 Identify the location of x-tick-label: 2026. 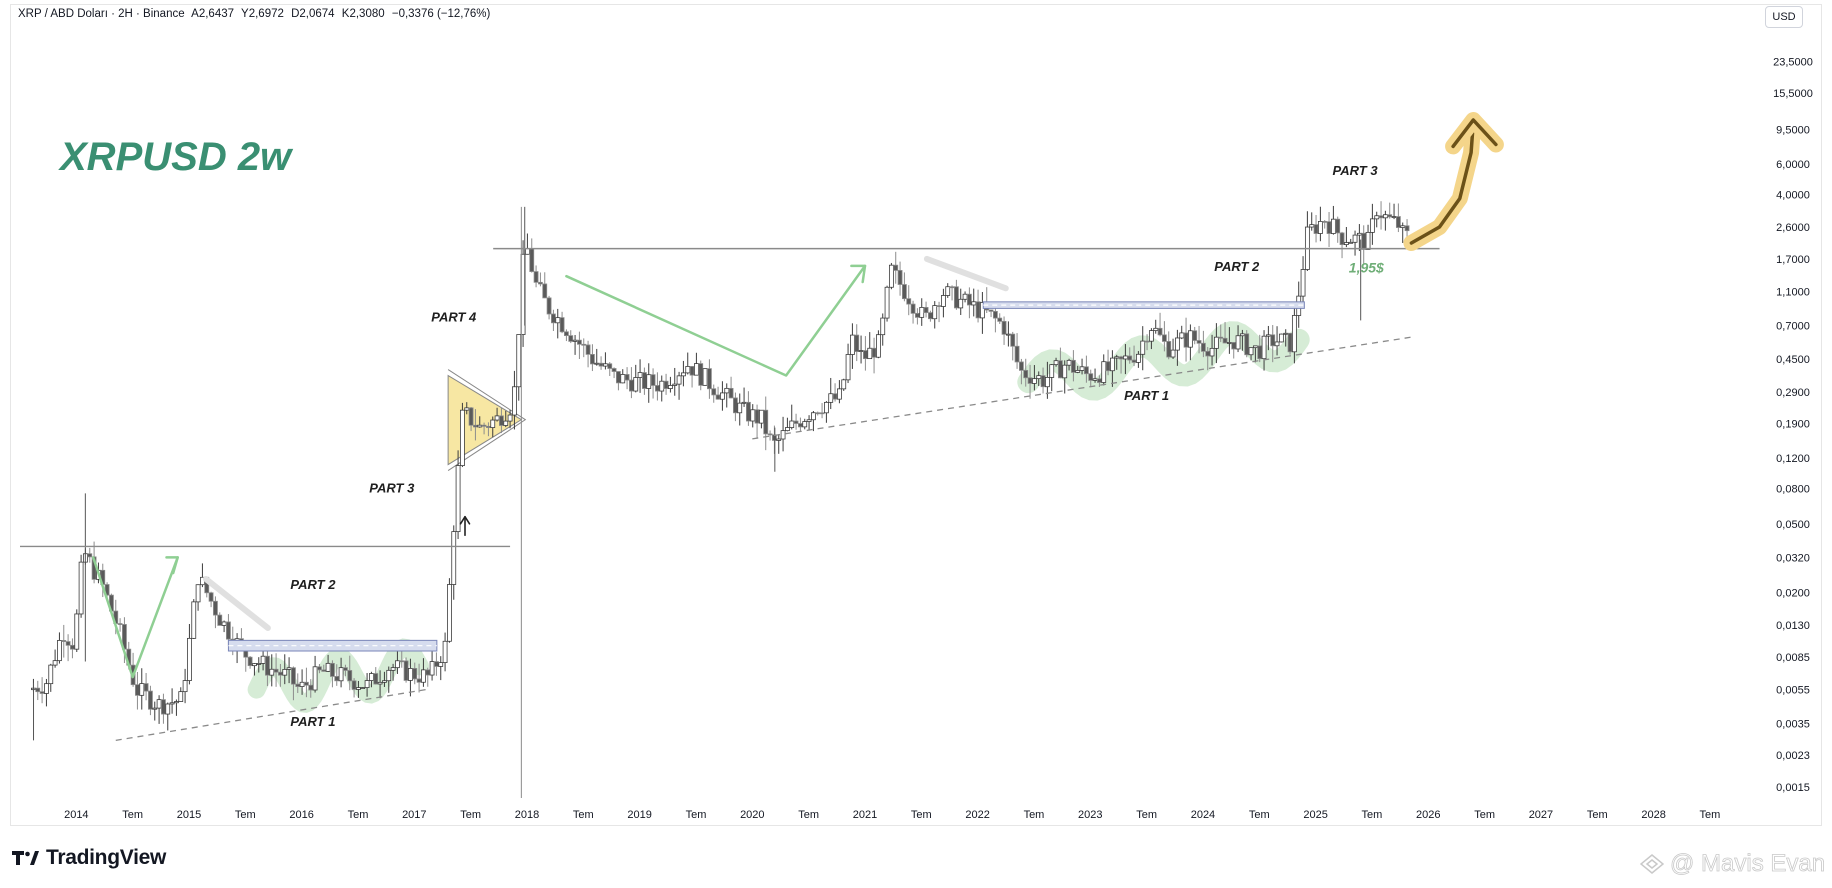
(1428, 815).